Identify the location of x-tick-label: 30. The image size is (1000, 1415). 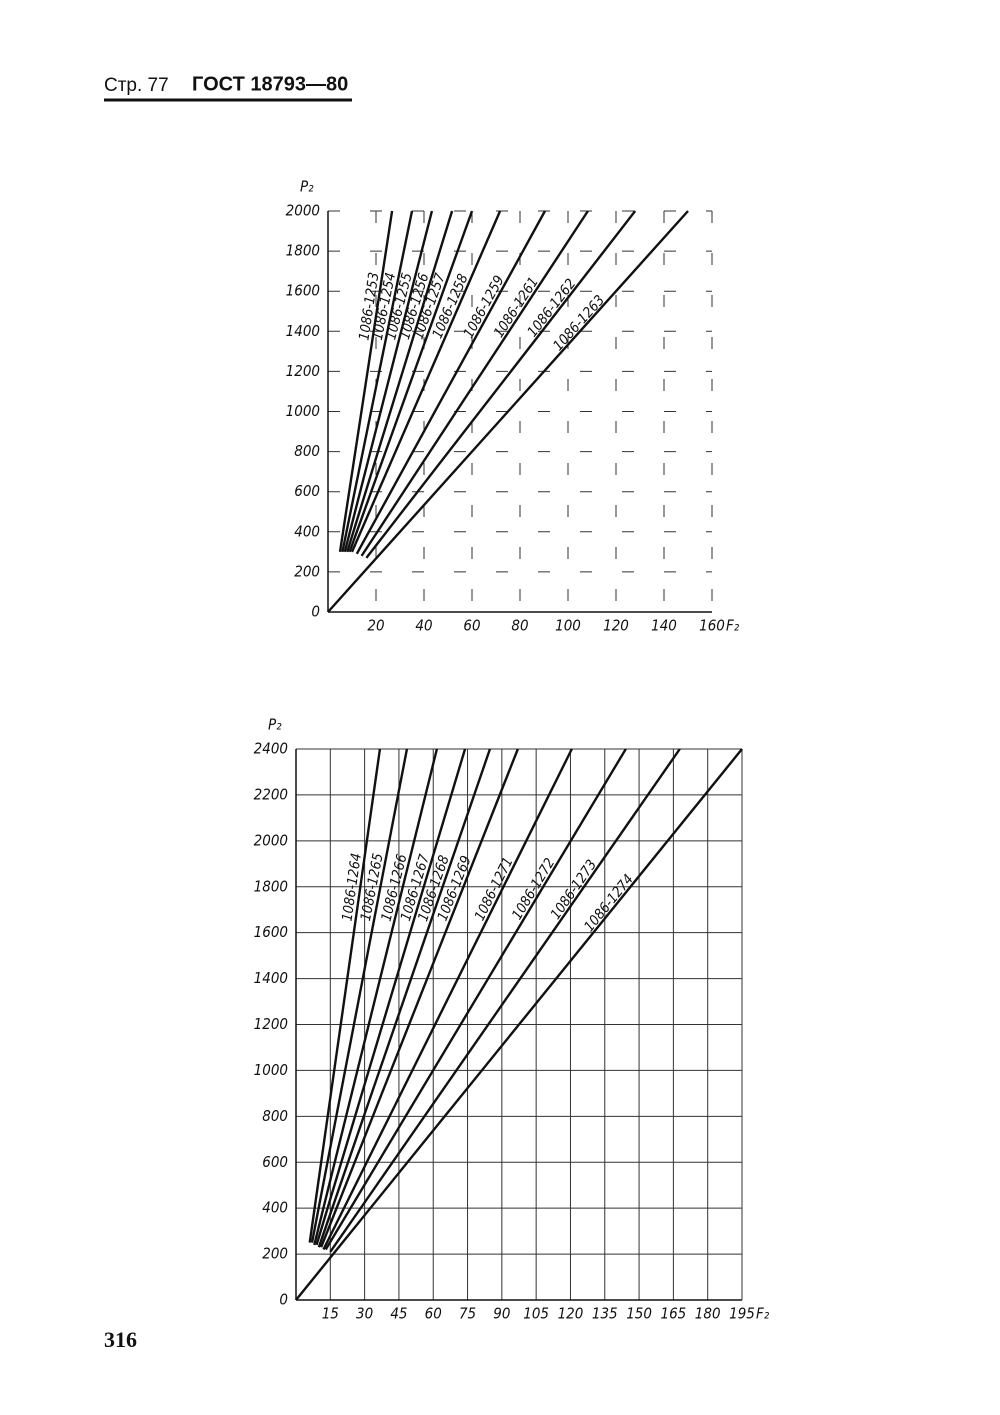
(364, 1314).